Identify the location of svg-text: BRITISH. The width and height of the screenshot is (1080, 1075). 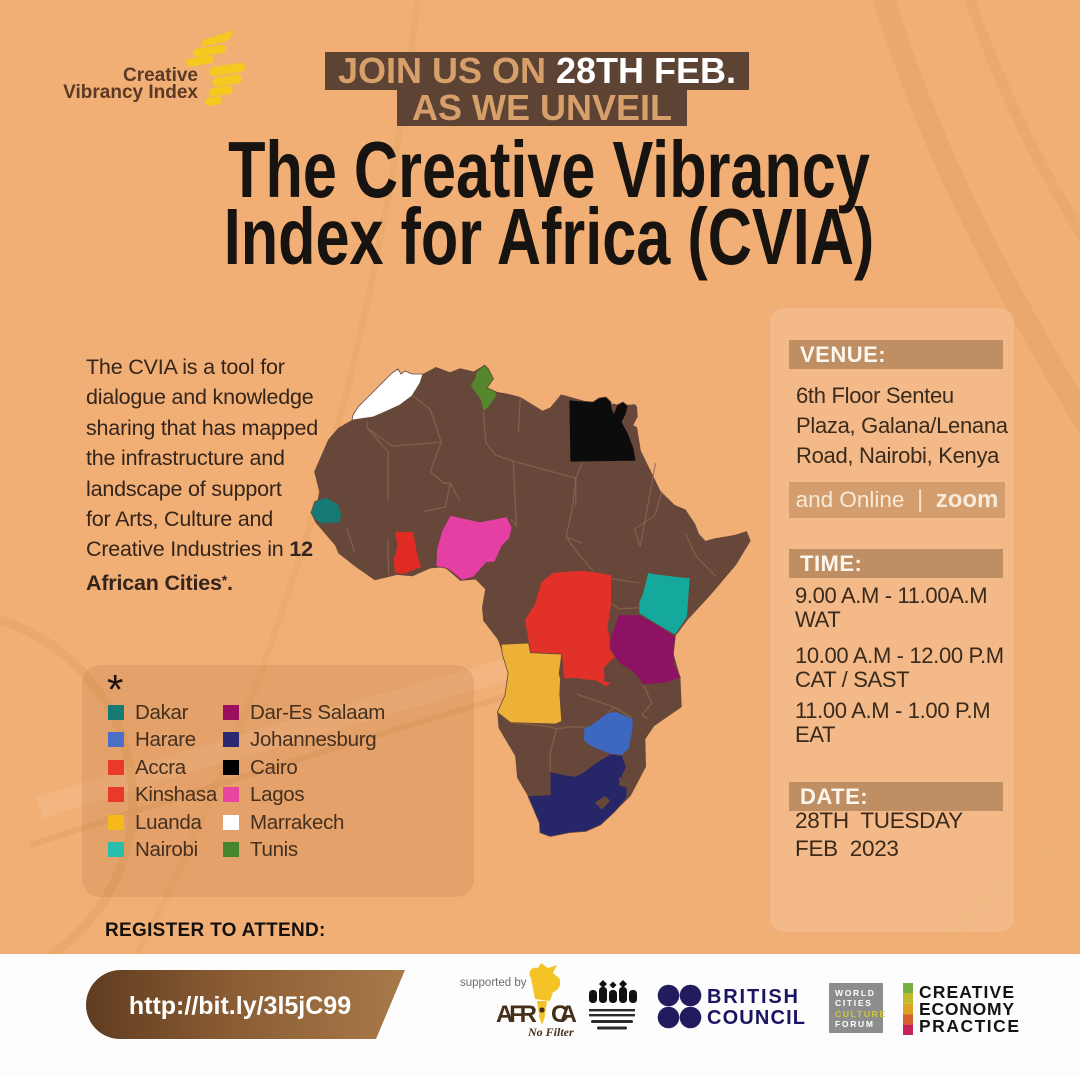
(752, 997).